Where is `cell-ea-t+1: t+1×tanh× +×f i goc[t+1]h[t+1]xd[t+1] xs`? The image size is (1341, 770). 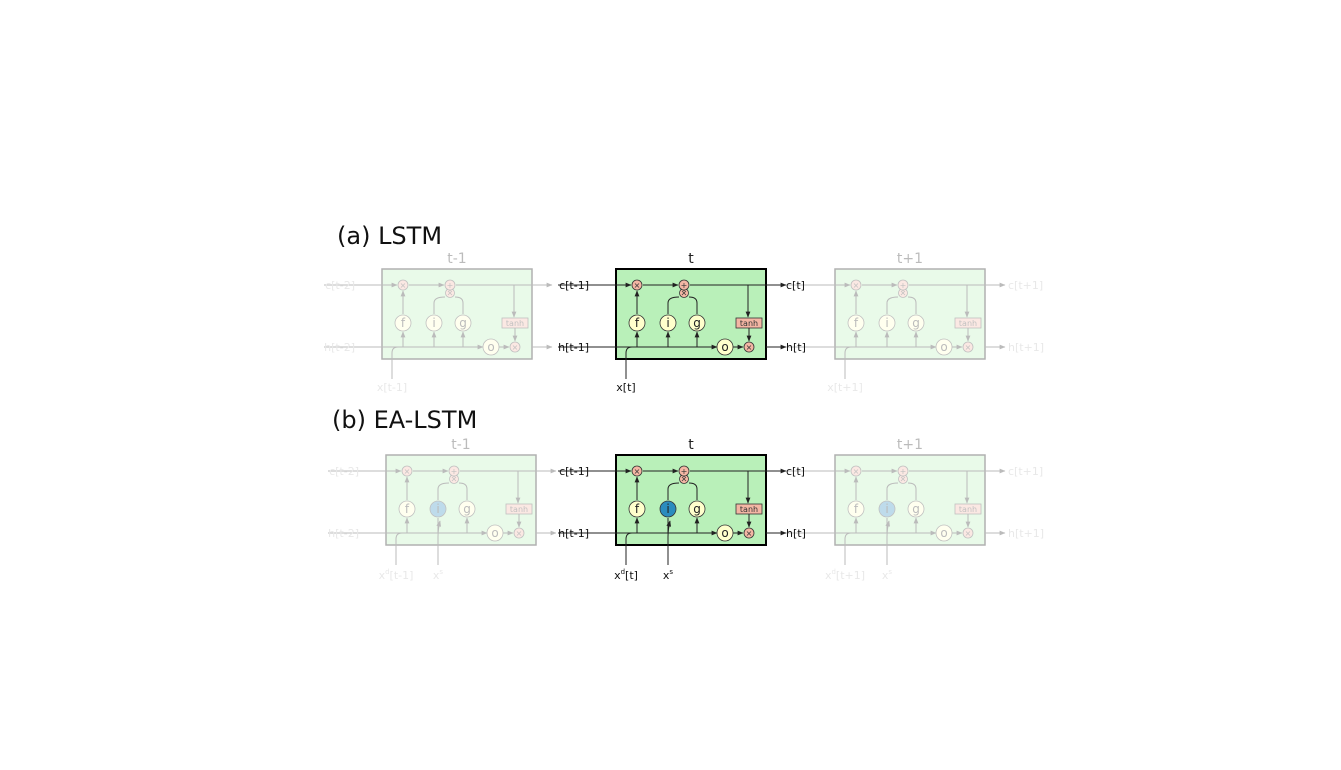 cell-ea-t+1: t+1×tanh× +×f i goc[t+1]h[t+1]xd[t+1] xs is located at coordinates (910, 509).